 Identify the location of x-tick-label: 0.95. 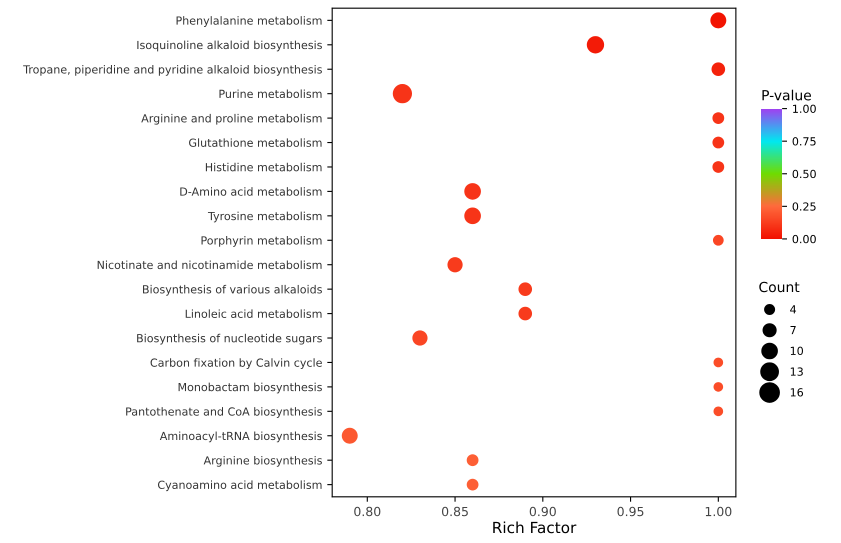
(630, 511).